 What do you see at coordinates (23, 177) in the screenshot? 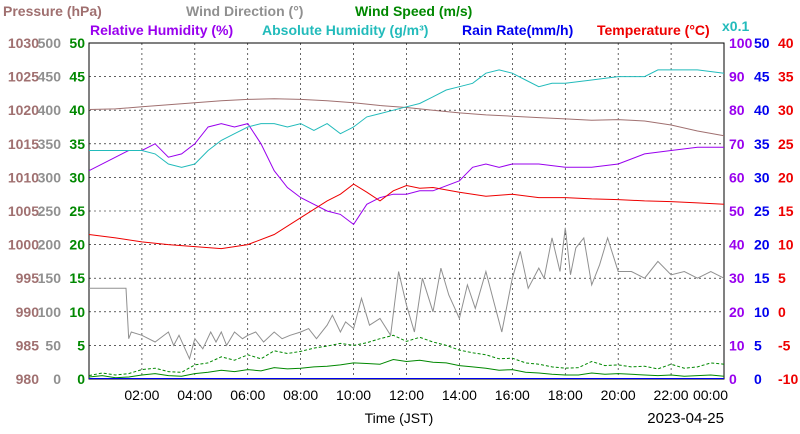
I see `y-tick-label-pressure: 1010` at bounding box center [23, 177].